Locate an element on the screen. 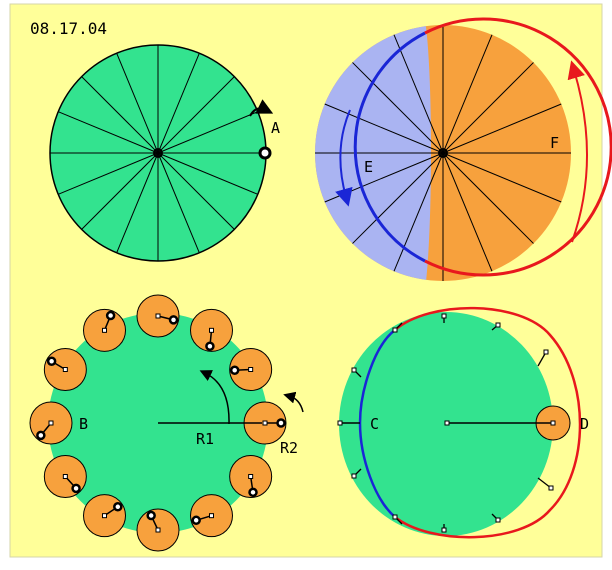  label-r1: R1 is located at coordinates (205, 439).